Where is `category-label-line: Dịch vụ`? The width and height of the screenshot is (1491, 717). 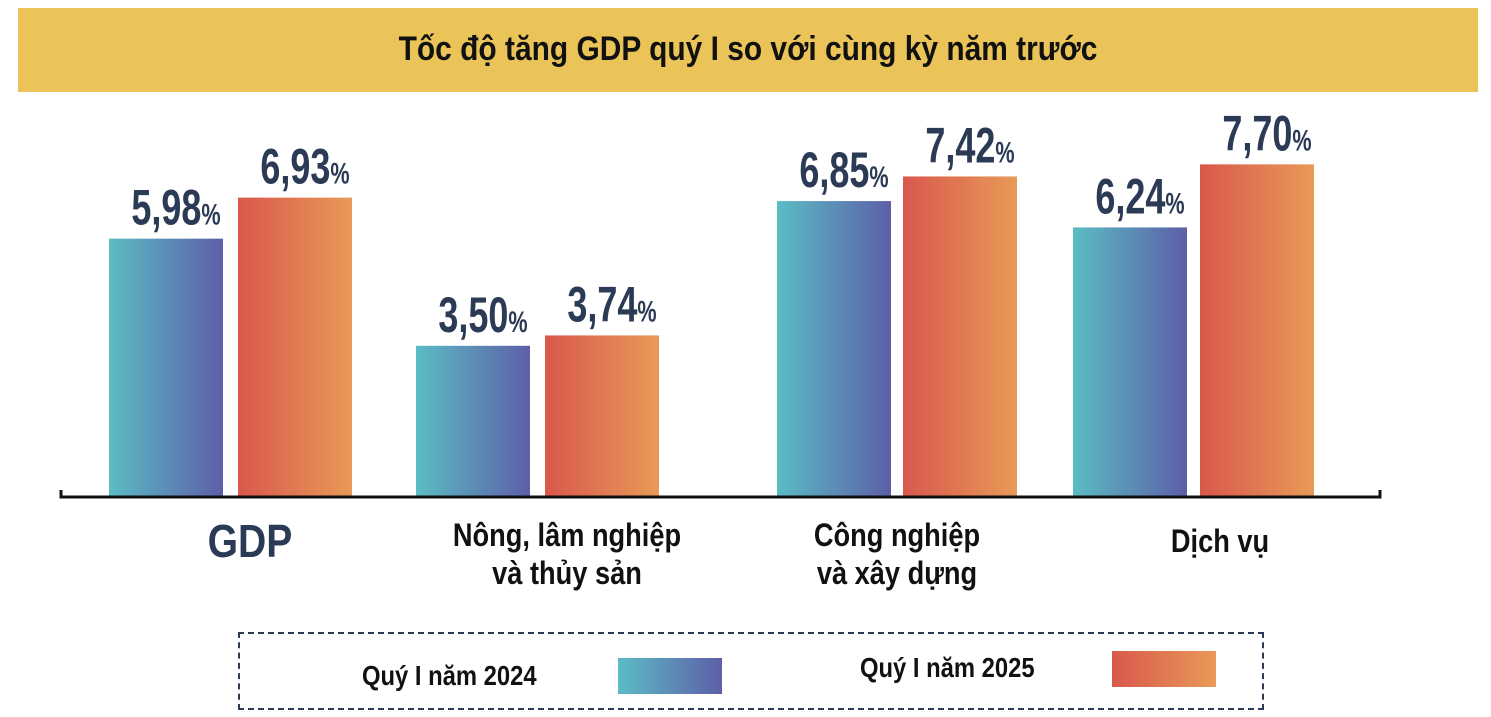 category-label-line: Dịch vụ is located at coordinates (1220, 541).